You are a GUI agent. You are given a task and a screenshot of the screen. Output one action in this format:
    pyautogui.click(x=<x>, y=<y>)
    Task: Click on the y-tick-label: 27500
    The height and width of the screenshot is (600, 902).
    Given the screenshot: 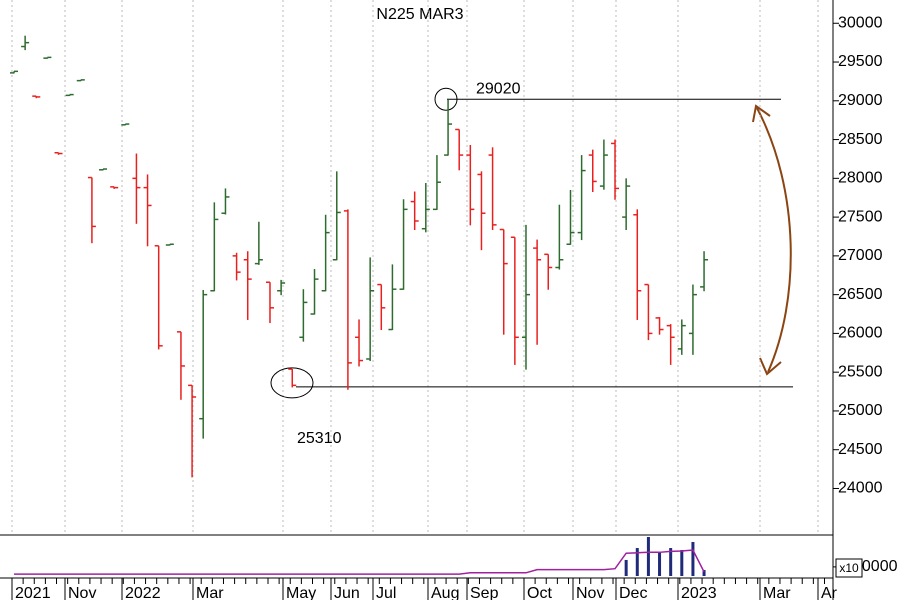 What is the action you would take?
    pyautogui.click(x=860, y=216)
    